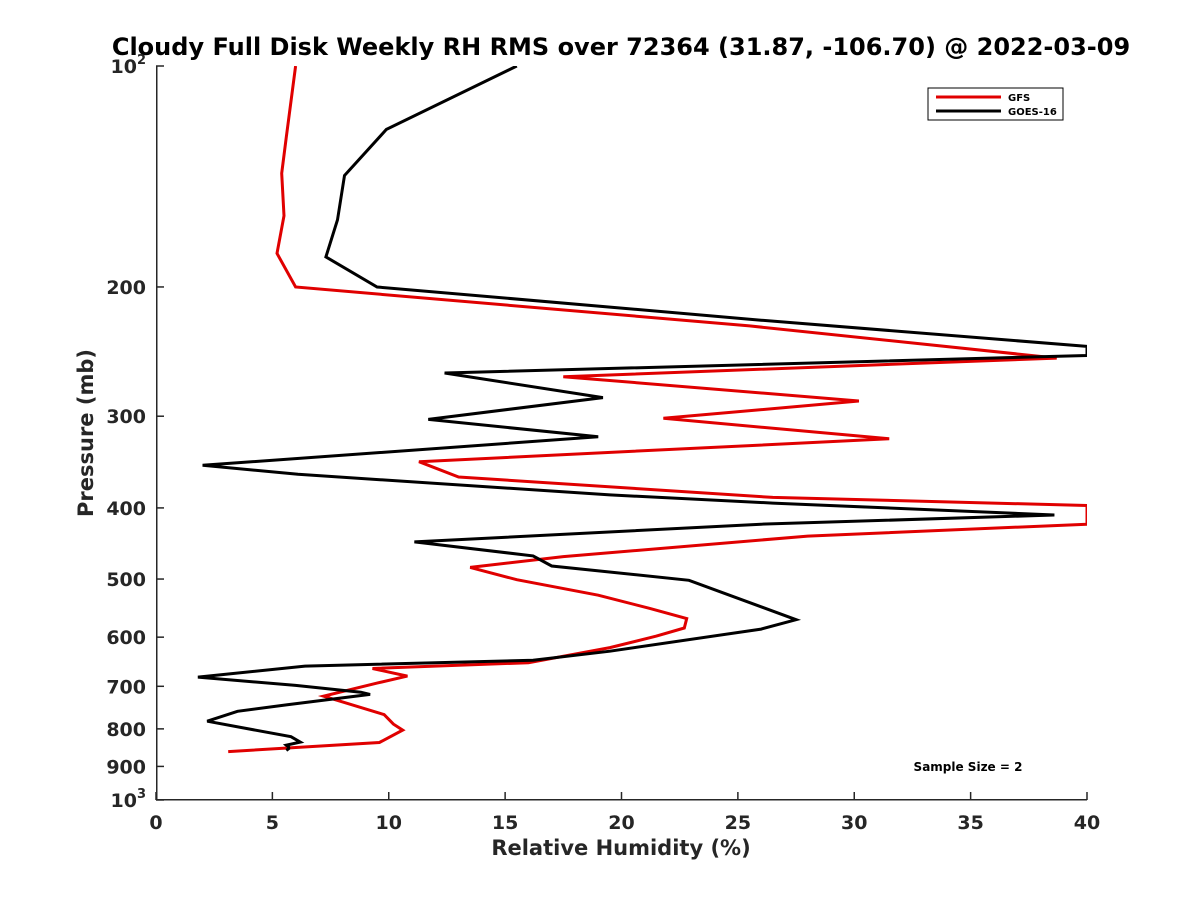 Image resolution: width=1200 pixels, height=900 pixels. What do you see at coordinates (157, 433) in the screenshot?
I see `plot-frame-left` at bounding box center [157, 433].